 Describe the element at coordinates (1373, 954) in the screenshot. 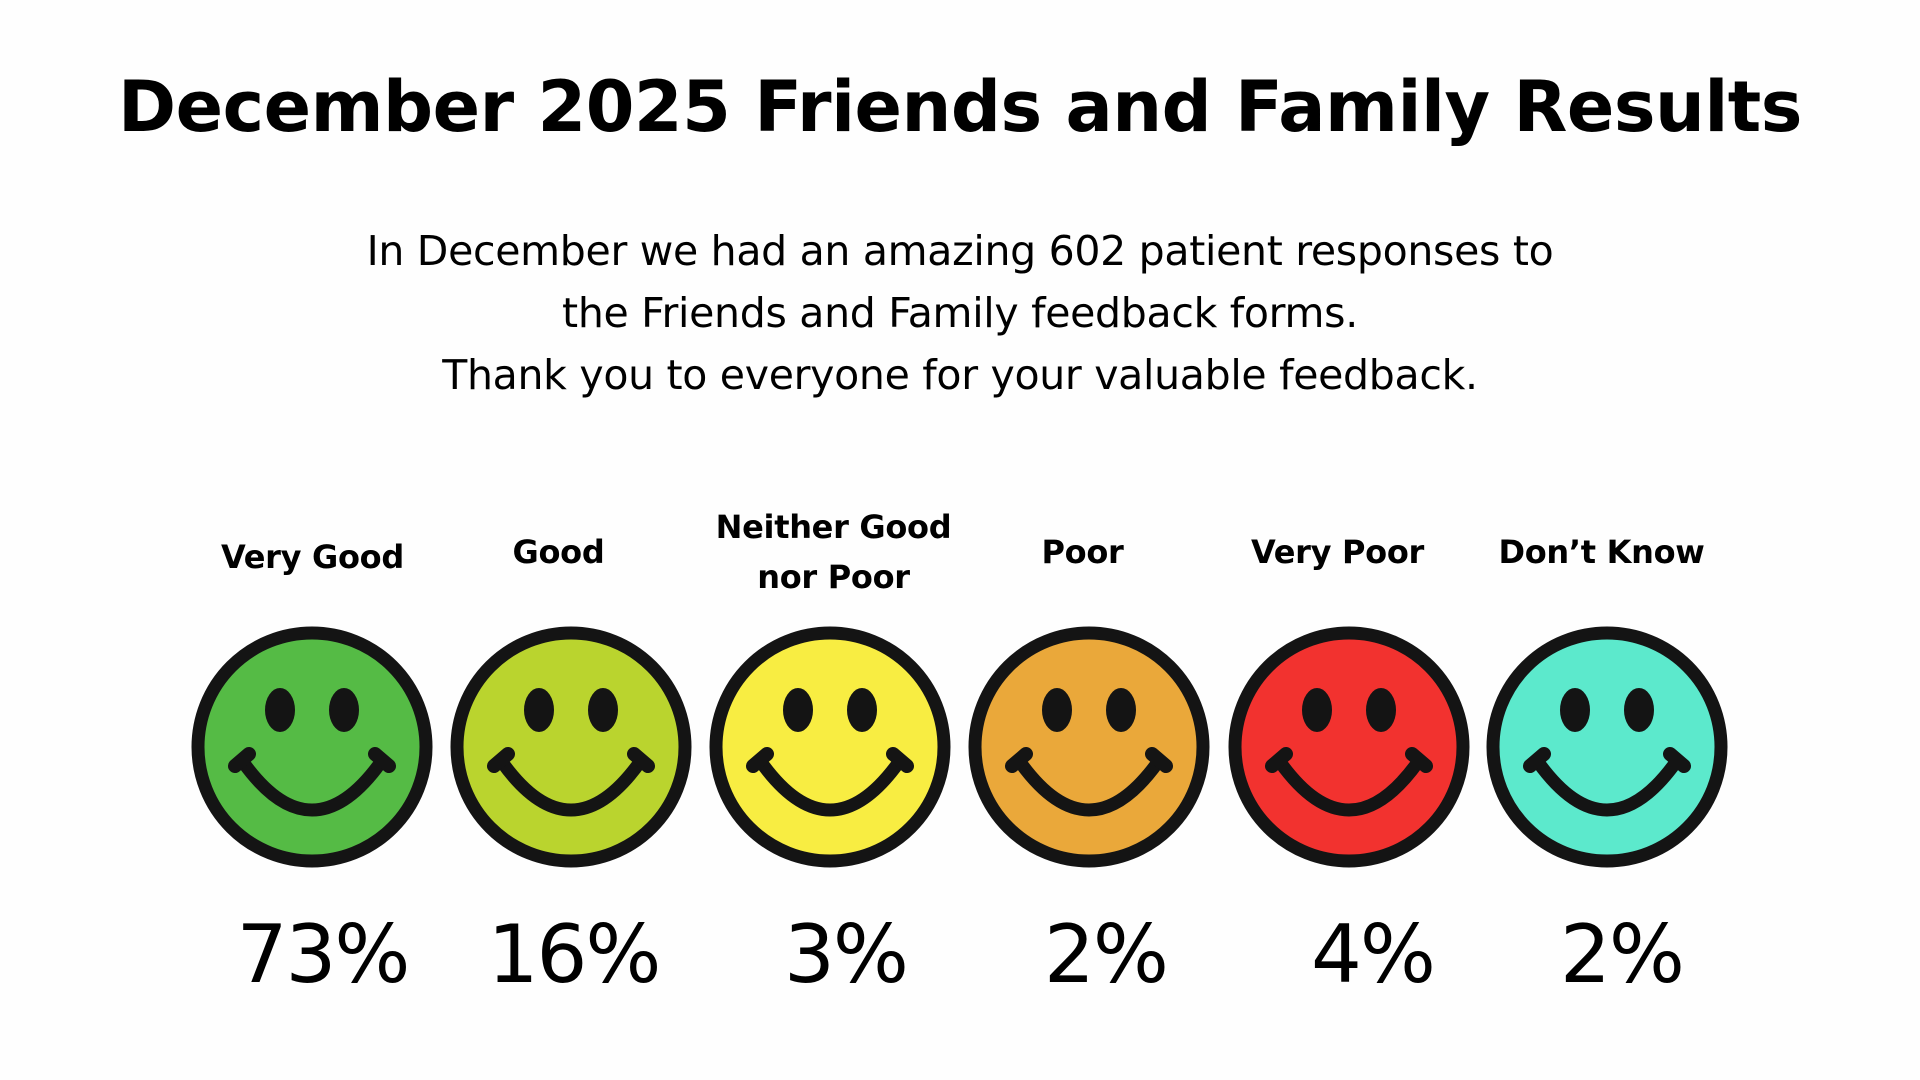

I see `rating-percent: 4%` at that location.